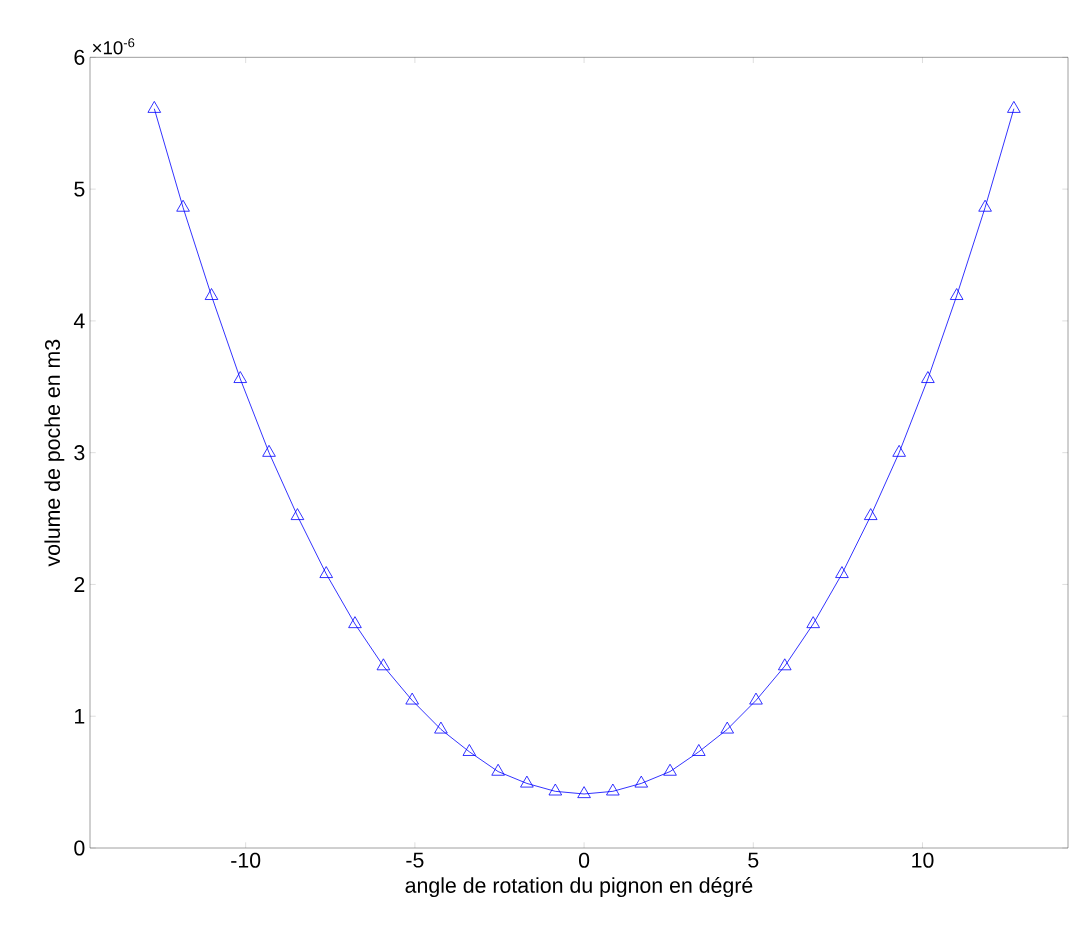 The image size is (1073, 947). I want to click on y-tick-label: 2, so click(79, 584).